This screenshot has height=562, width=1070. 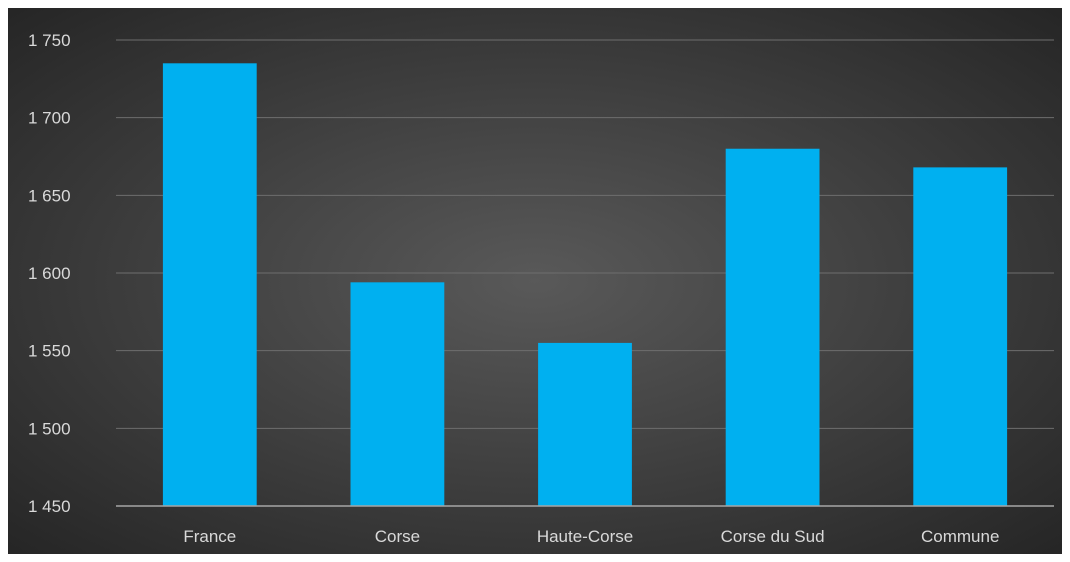 What do you see at coordinates (585, 424) in the screenshot?
I see `bar-haute-corse` at bounding box center [585, 424].